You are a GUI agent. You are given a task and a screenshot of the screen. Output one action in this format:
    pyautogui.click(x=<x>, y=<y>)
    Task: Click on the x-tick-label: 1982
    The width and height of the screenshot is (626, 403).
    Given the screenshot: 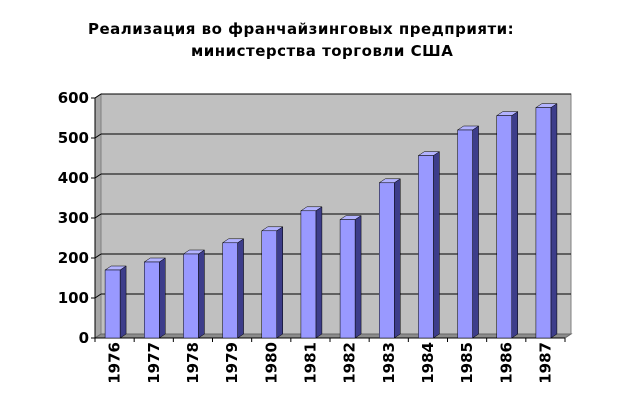 What is the action you would take?
    pyautogui.click(x=350, y=363)
    